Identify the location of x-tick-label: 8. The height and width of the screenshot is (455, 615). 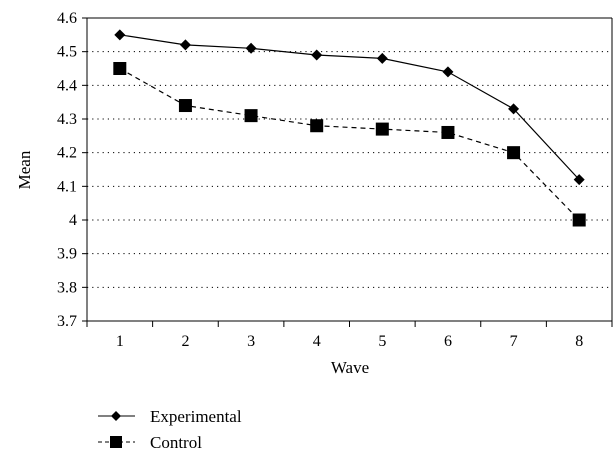
(579, 341).